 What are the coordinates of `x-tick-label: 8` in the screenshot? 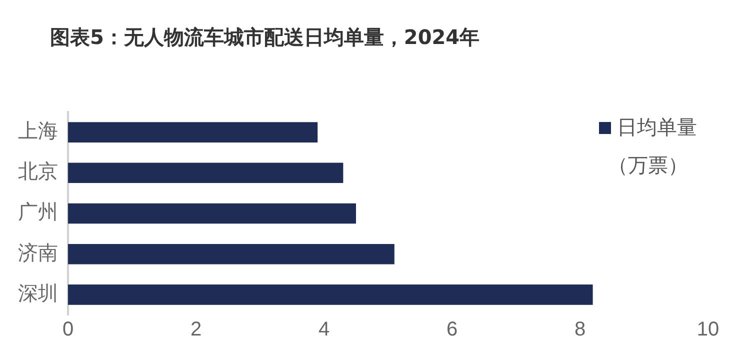 It's located at (580, 329).